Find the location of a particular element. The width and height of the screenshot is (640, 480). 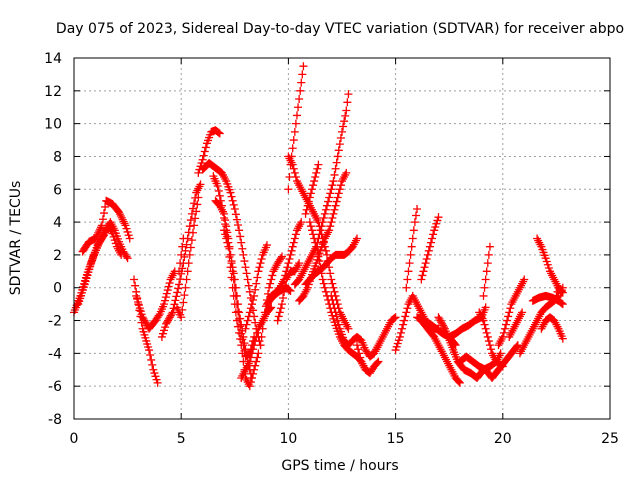

series-s29 is located at coordinates (385, 335).